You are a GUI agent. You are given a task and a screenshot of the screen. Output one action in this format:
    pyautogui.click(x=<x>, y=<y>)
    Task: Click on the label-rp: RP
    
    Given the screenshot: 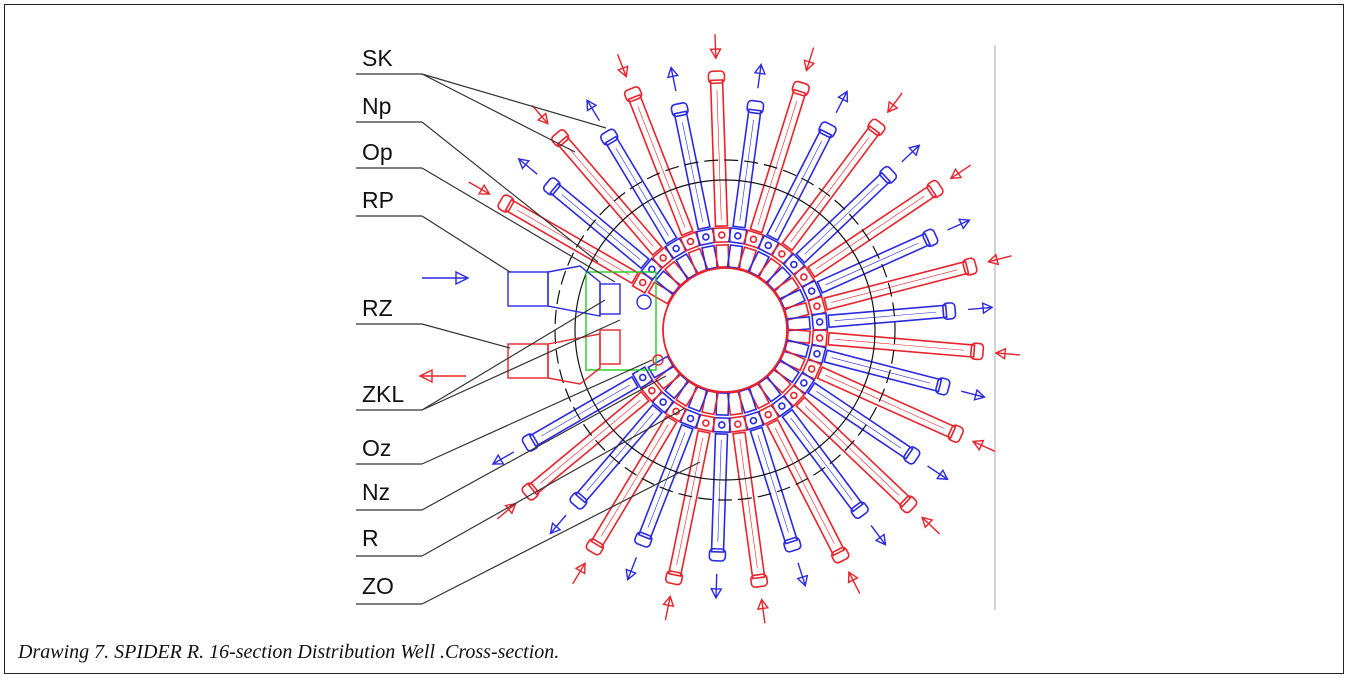 What is the action you would take?
    pyautogui.click(x=378, y=200)
    